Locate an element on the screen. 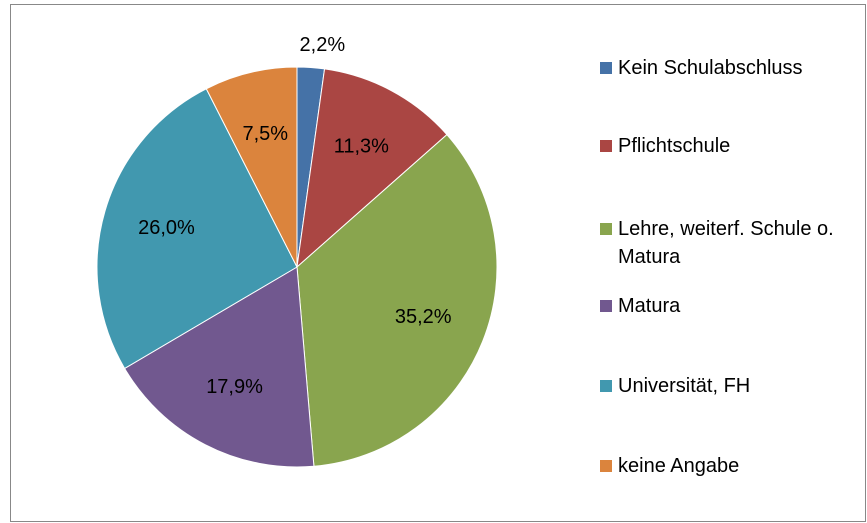 Image resolution: width=867 pixels, height=523 pixels. legend-label: keine Angabe is located at coordinates (679, 466).